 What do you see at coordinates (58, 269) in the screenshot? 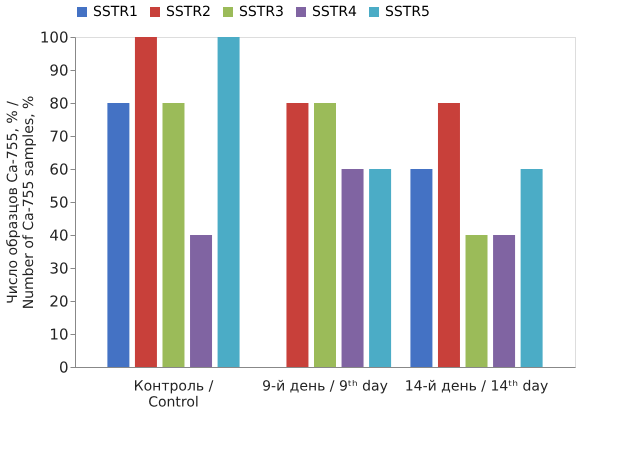
I see `y-tick-label: 30` at bounding box center [58, 269].